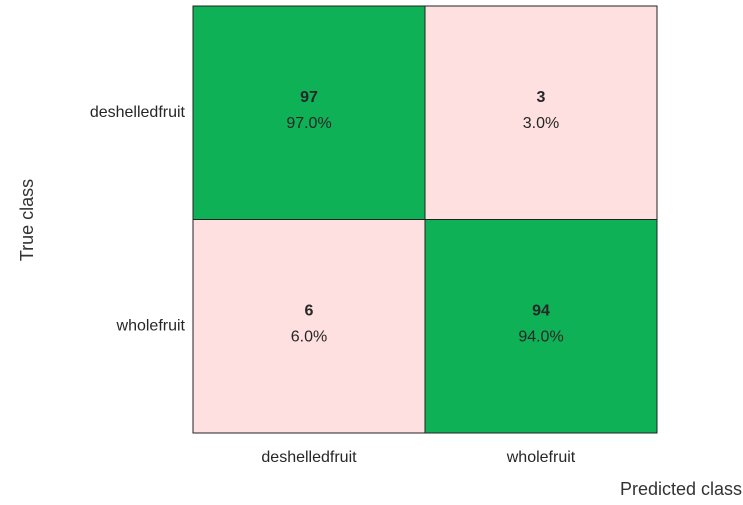 This screenshot has width=743, height=505. I want to click on x-tick-label: wholefruit, so click(541, 457).